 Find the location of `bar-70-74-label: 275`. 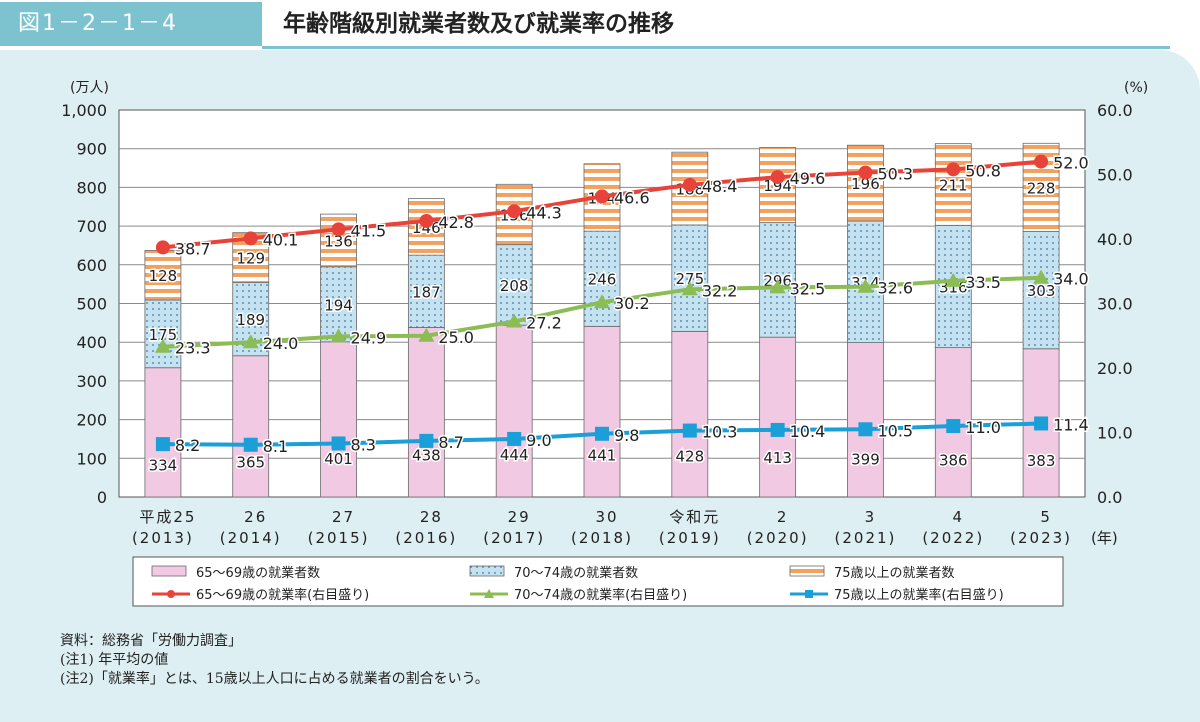

bar-70-74-label: 275 is located at coordinates (689, 279).